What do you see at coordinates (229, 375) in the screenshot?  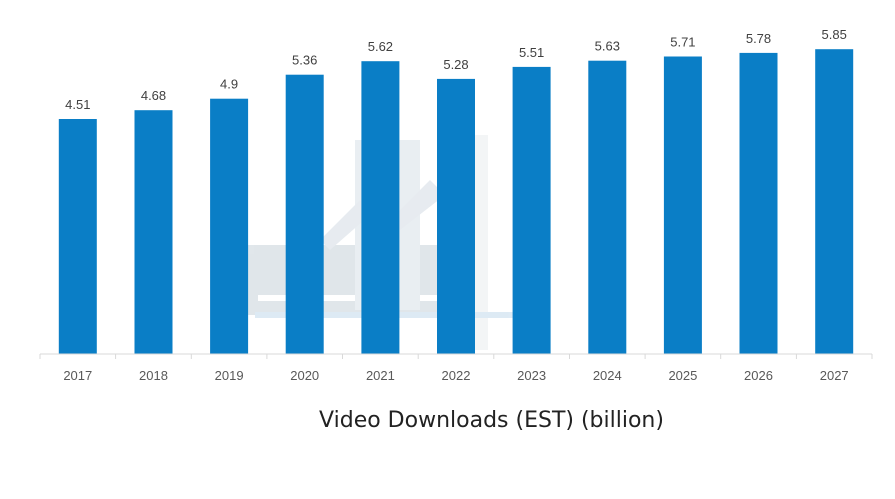 I see `x-tick-label-2019: 2019` at bounding box center [229, 375].